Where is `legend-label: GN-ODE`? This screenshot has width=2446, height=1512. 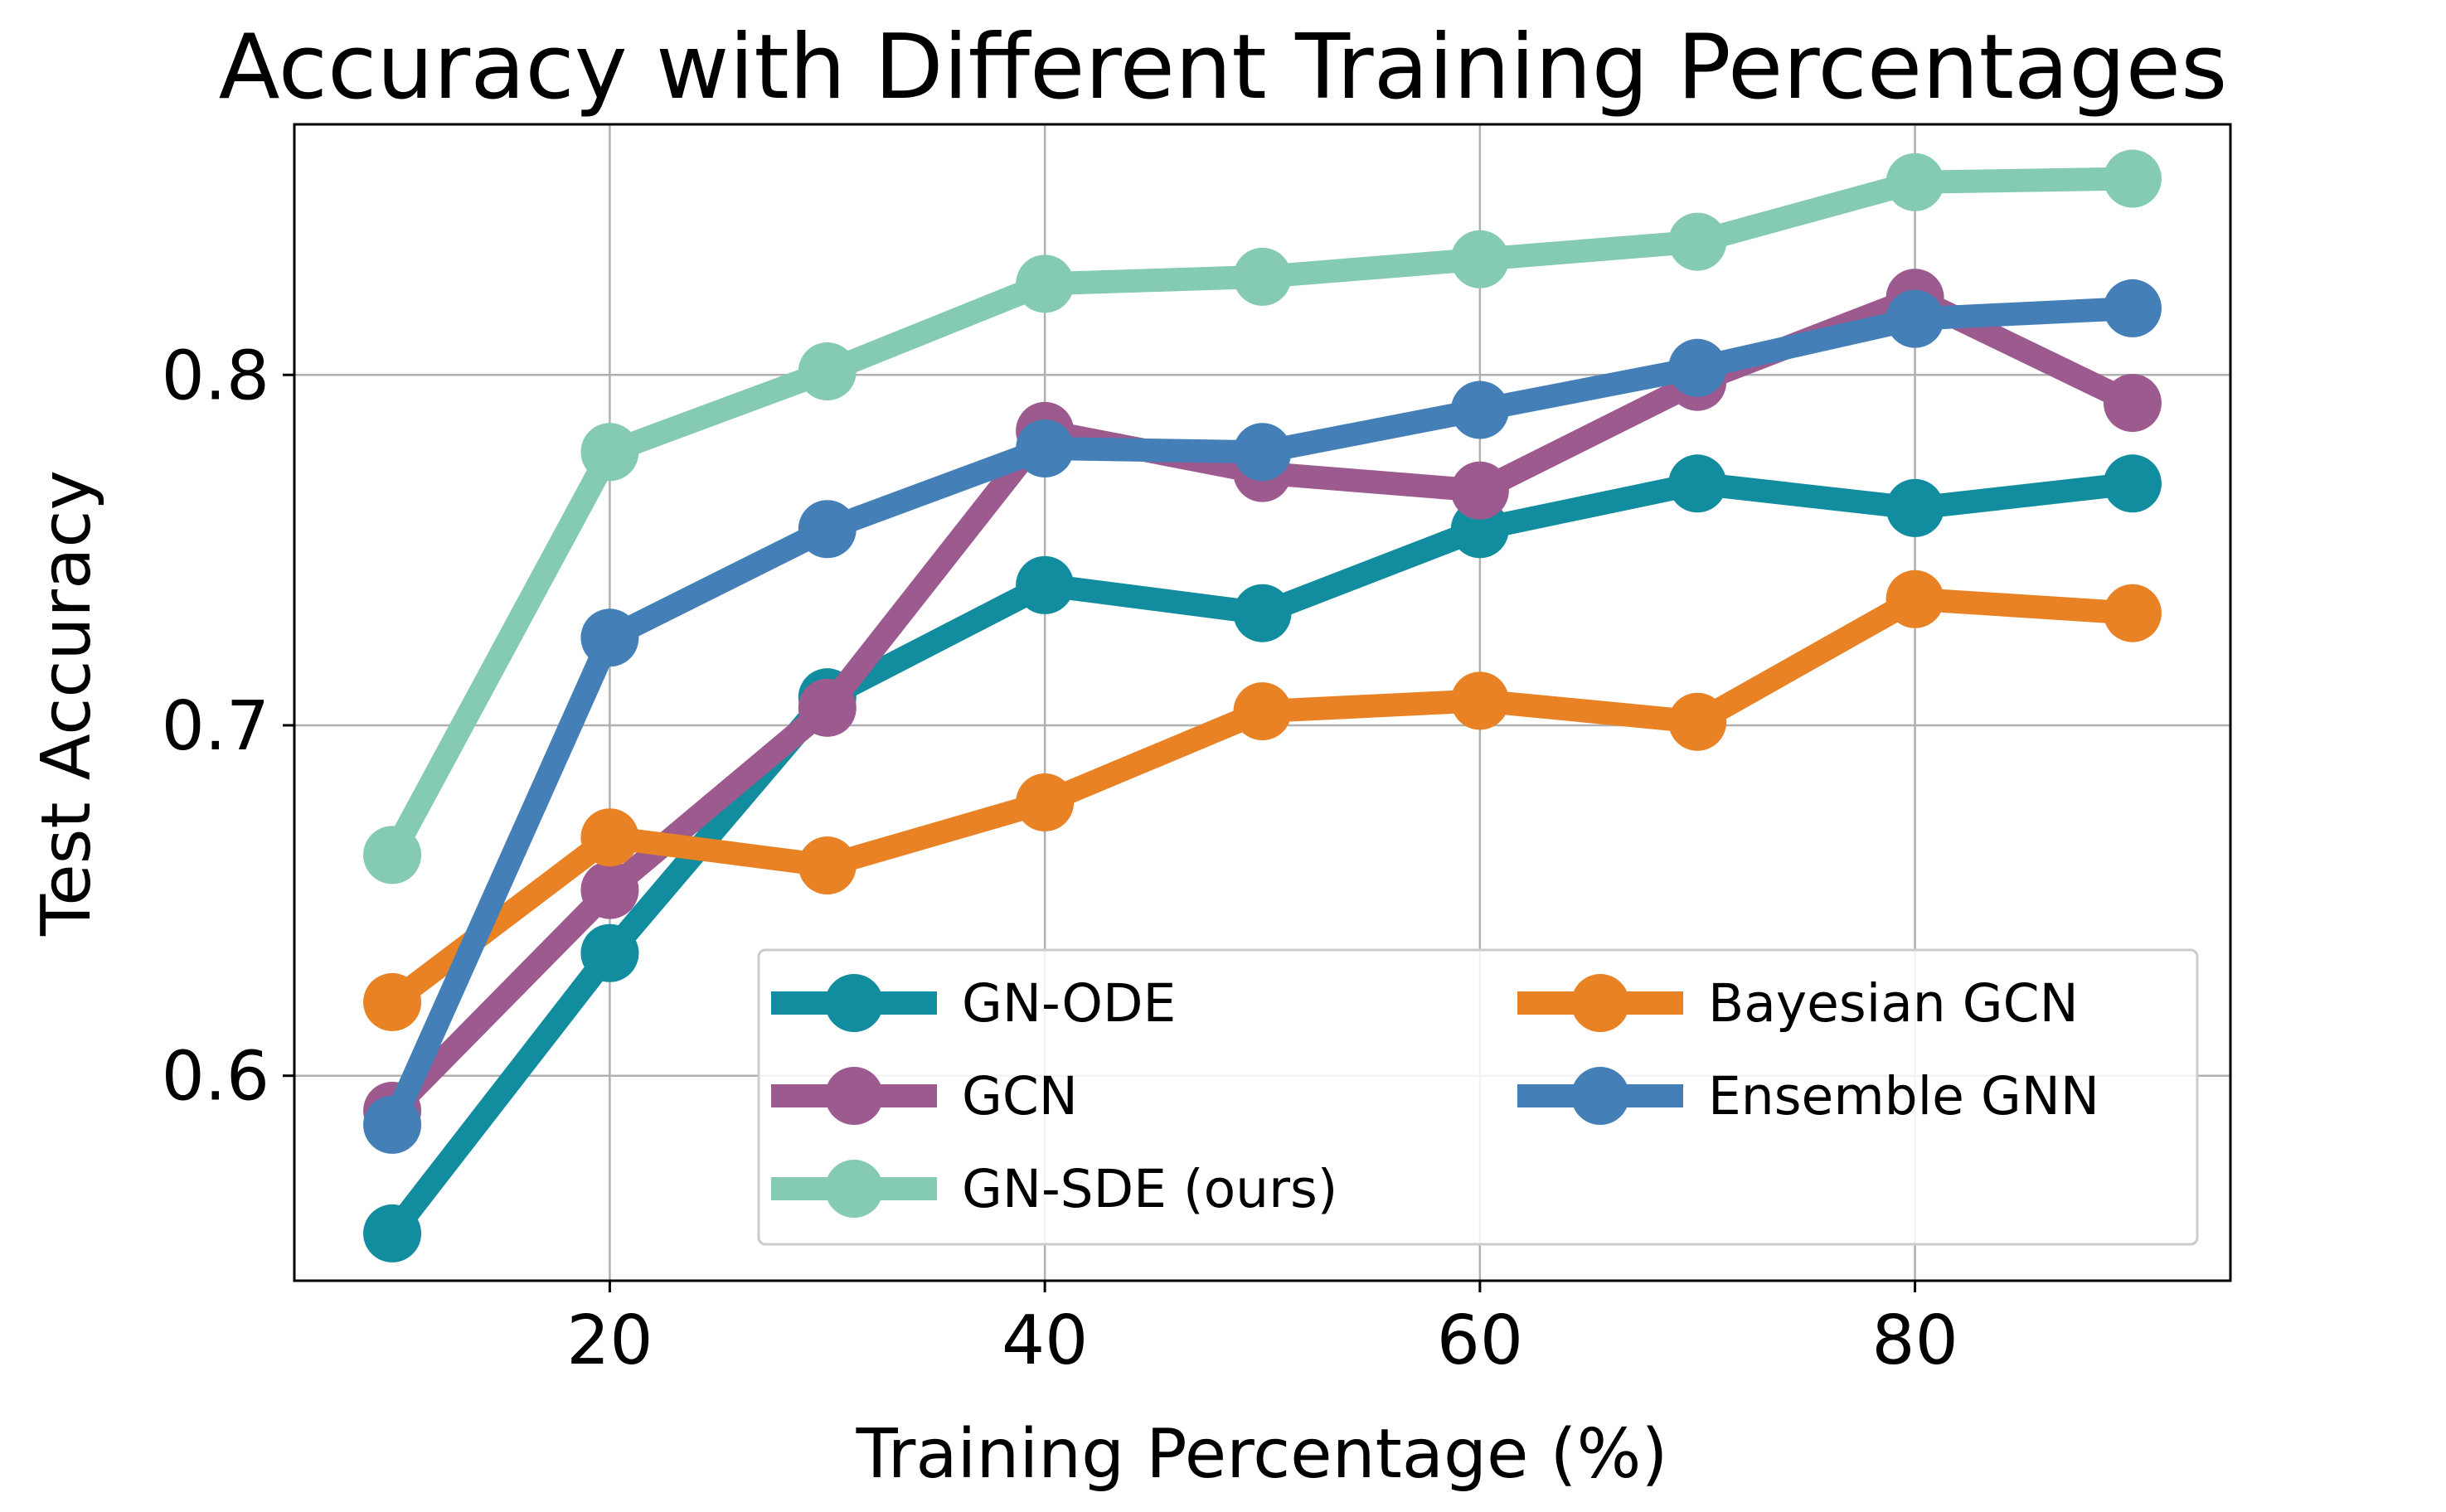
legend-label: GN-ODE is located at coordinates (1069, 1003).